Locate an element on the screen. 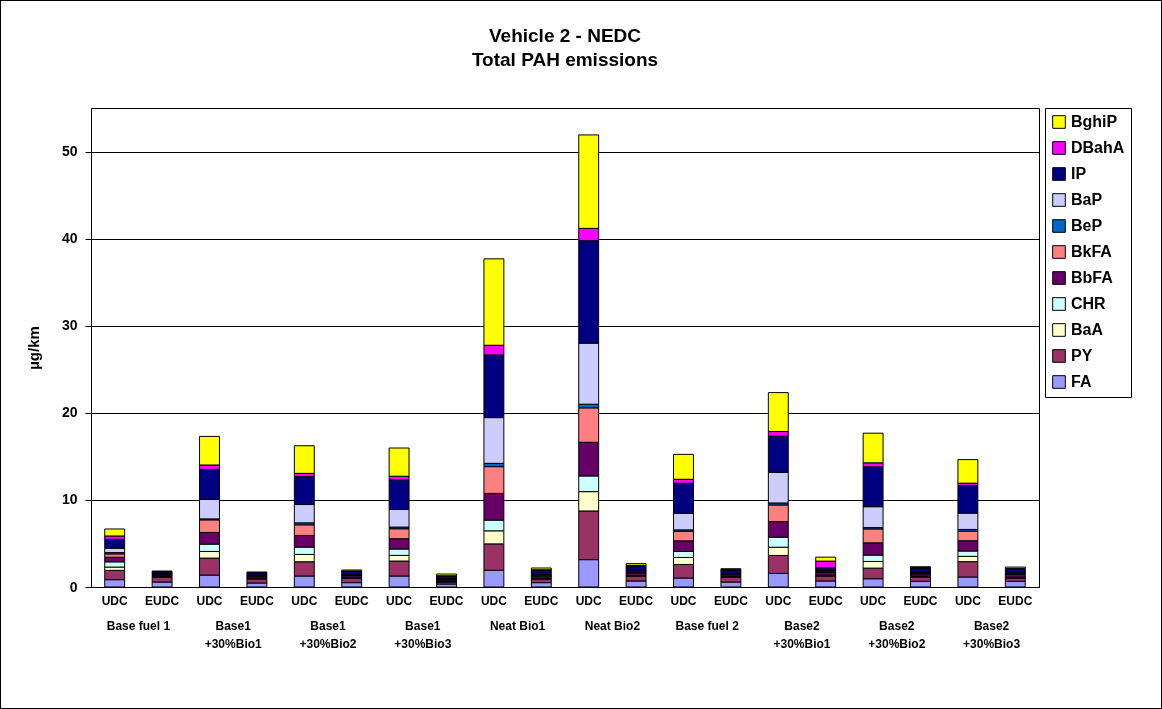 The image size is (1162, 709). text: Base1 +30%Bio3 is located at coordinates (423, 635).